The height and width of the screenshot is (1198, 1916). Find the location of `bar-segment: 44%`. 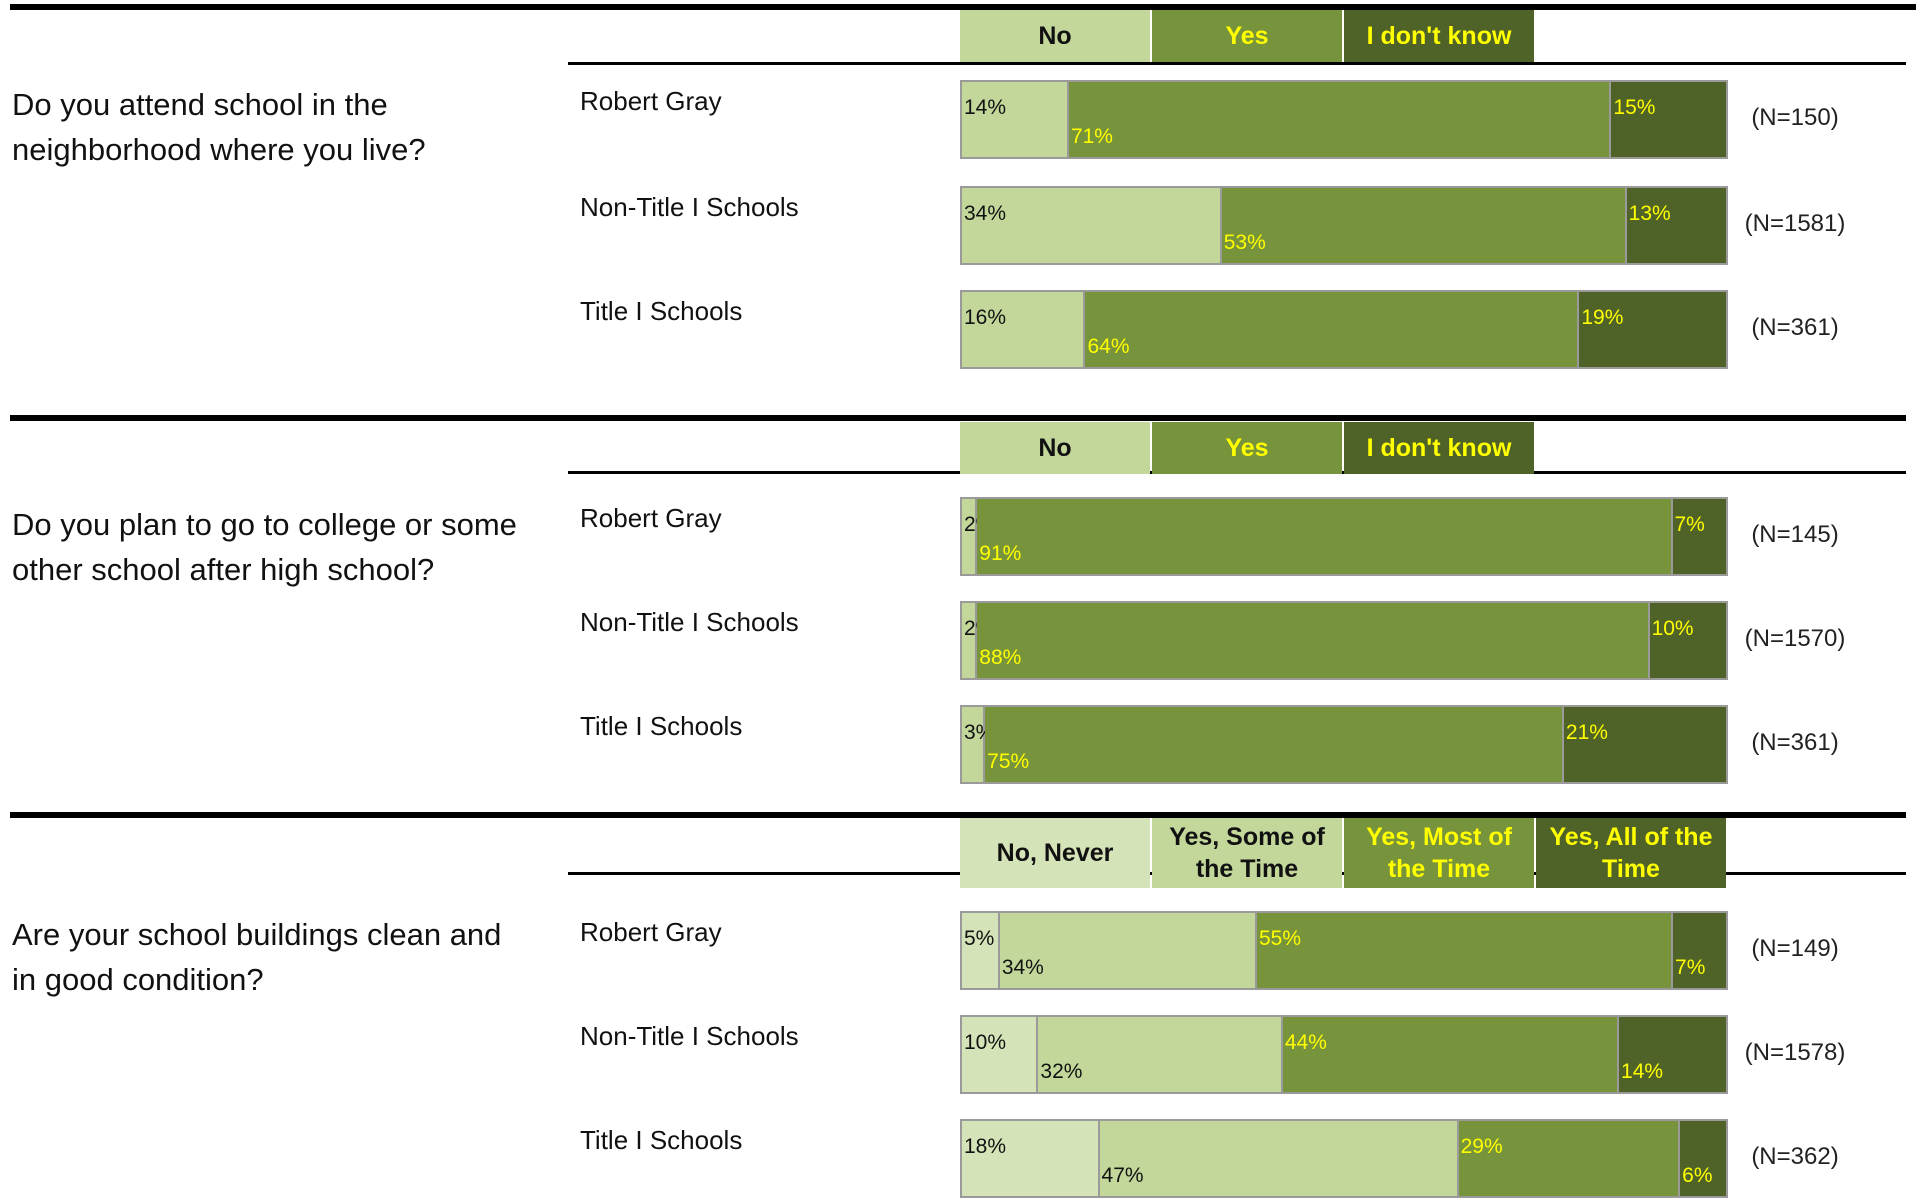

bar-segment: 44% is located at coordinates (1451, 1054).